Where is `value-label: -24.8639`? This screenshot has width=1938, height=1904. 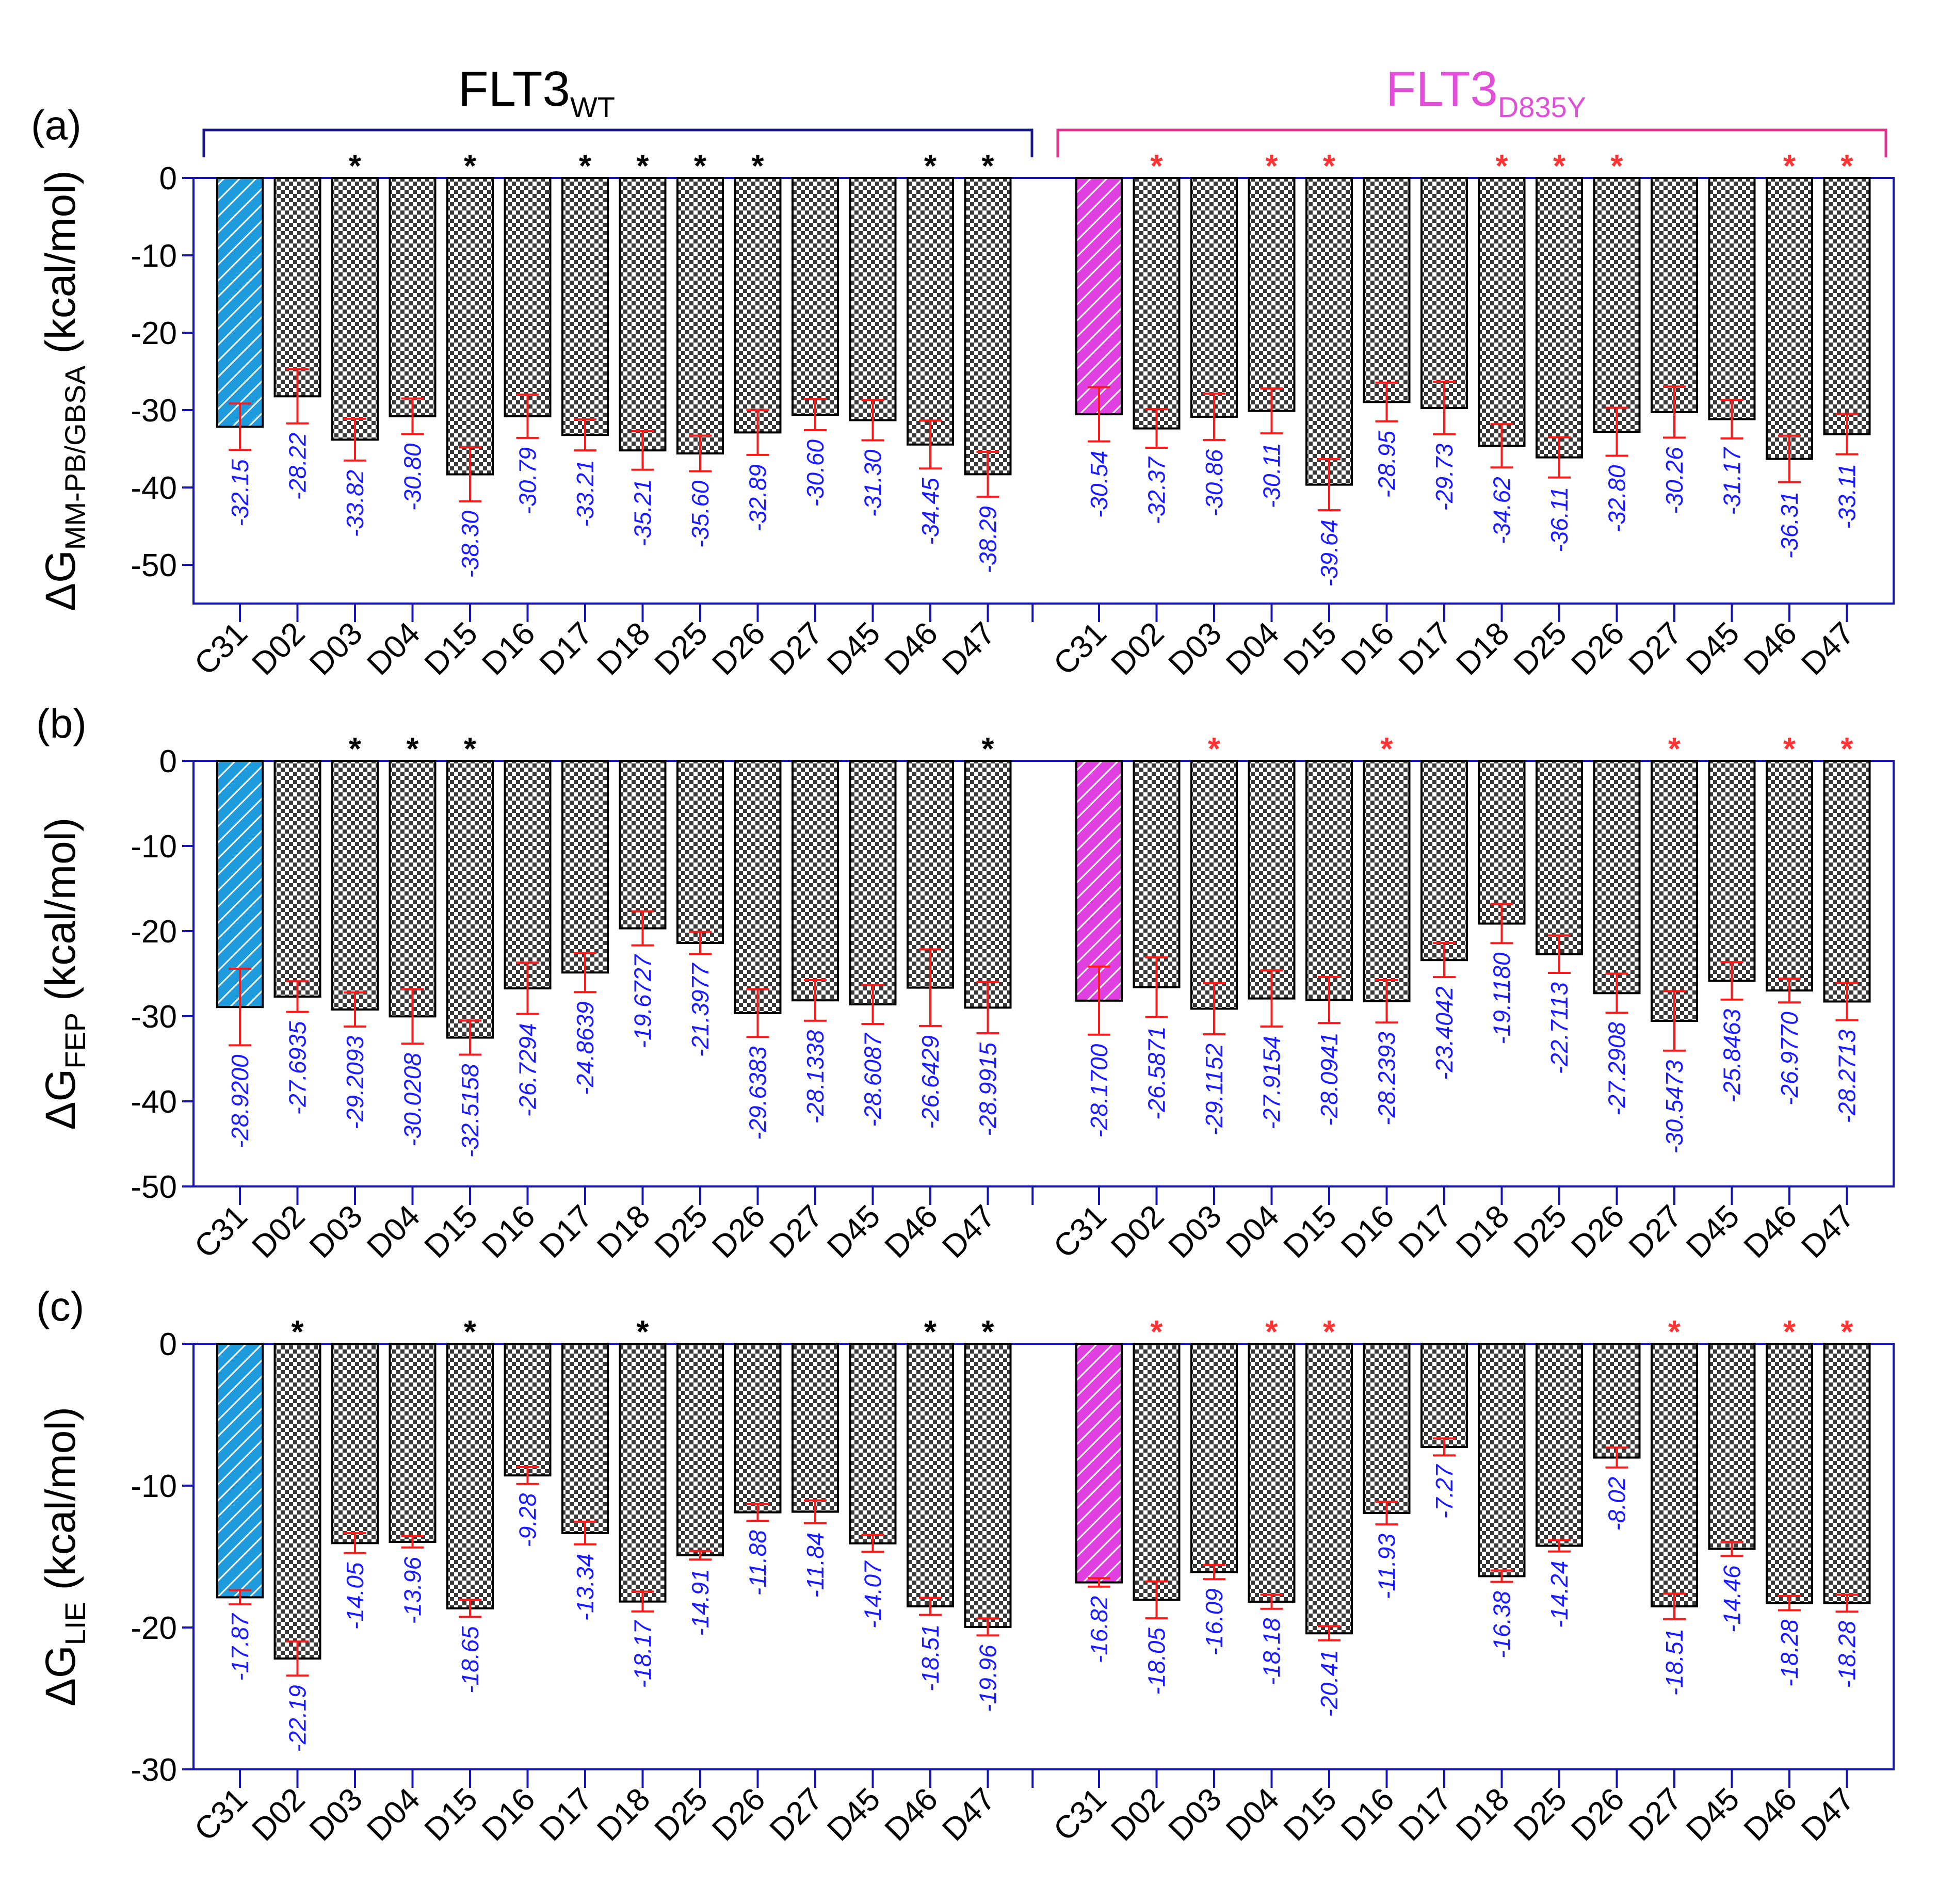
value-label: -24.8639 is located at coordinates (585, 1048).